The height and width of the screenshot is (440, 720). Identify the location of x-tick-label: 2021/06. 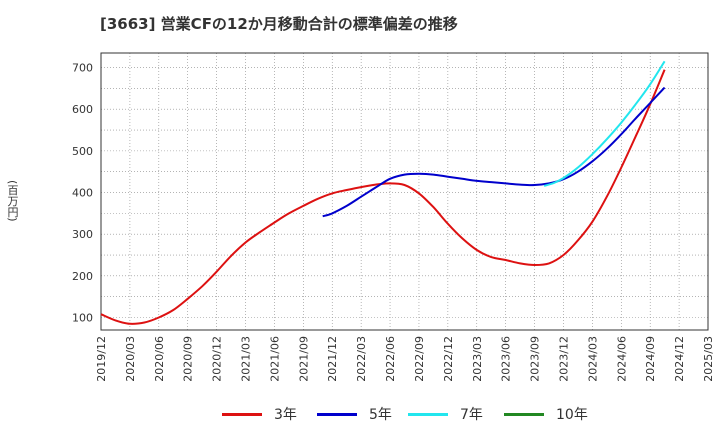
(274, 359).